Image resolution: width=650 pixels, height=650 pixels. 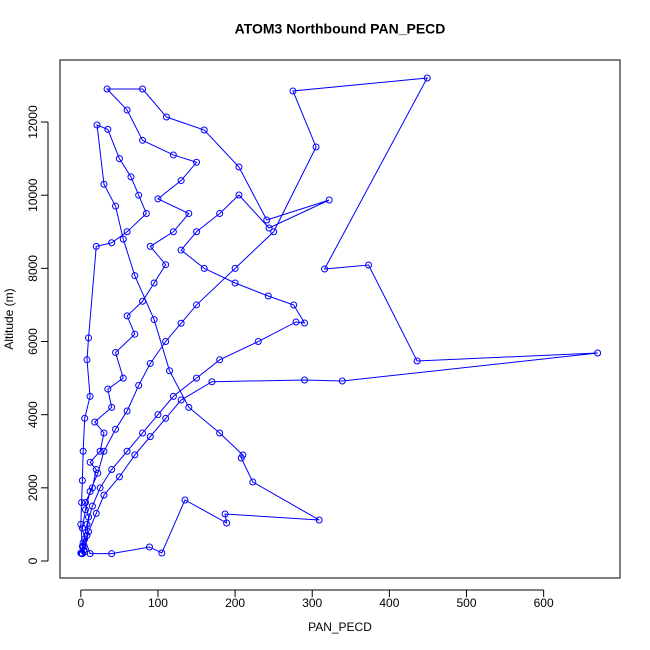 What do you see at coordinates (33, 268) in the screenshot?
I see `y-tick-label: 8000` at bounding box center [33, 268].